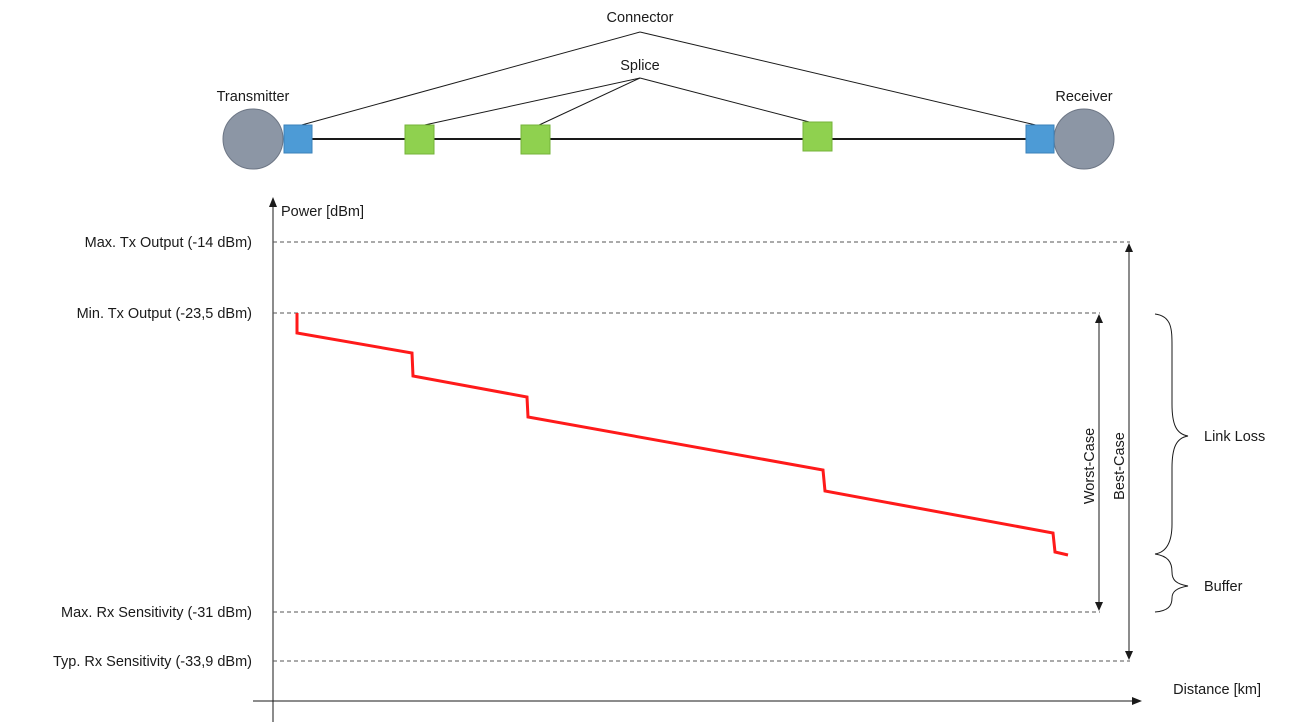  What do you see at coordinates (1171, 434) in the screenshot?
I see `link-loss-brace` at bounding box center [1171, 434].